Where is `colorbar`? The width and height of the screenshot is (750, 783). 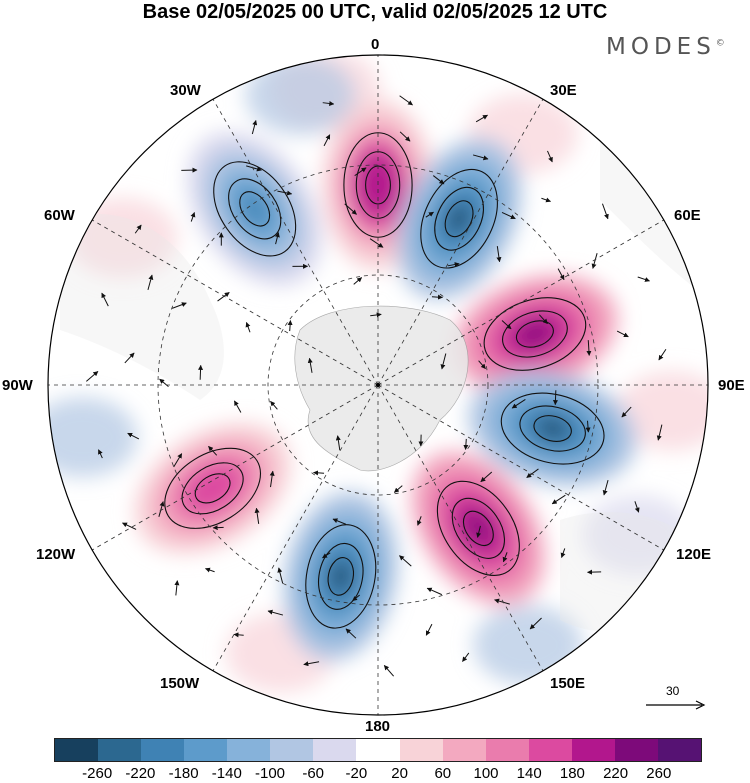 colorbar is located at coordinates (378, 750).